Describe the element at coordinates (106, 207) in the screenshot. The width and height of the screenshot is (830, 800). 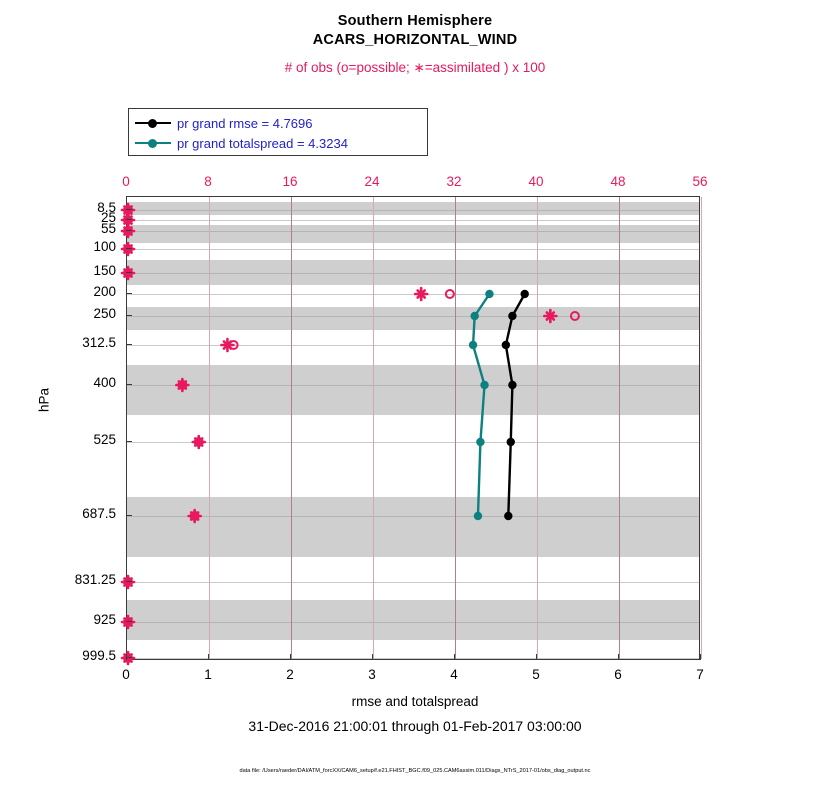
I see `y-tick-label: 8.5` at that location.